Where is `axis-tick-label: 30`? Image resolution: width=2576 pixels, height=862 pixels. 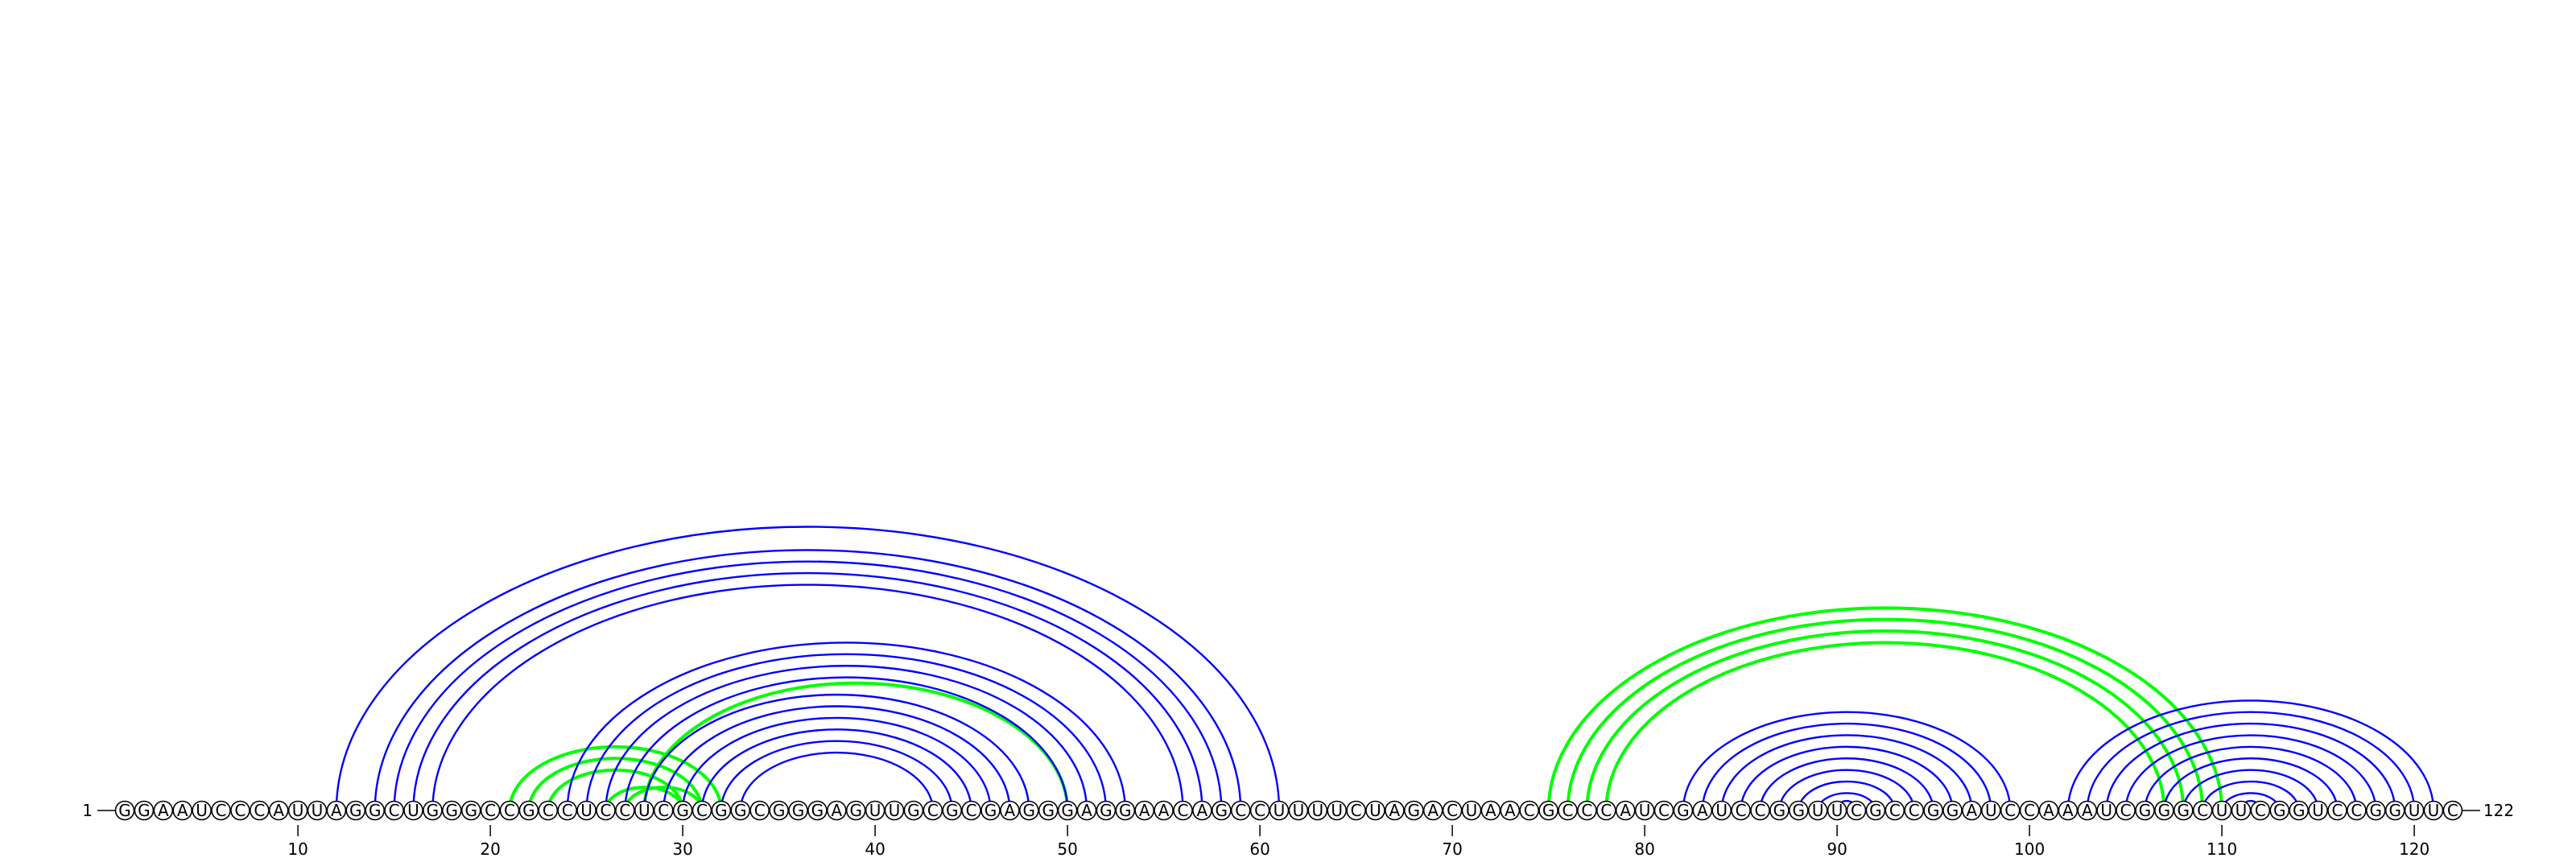 axis-tick-label: 30 is located at coordinates (682, 848).